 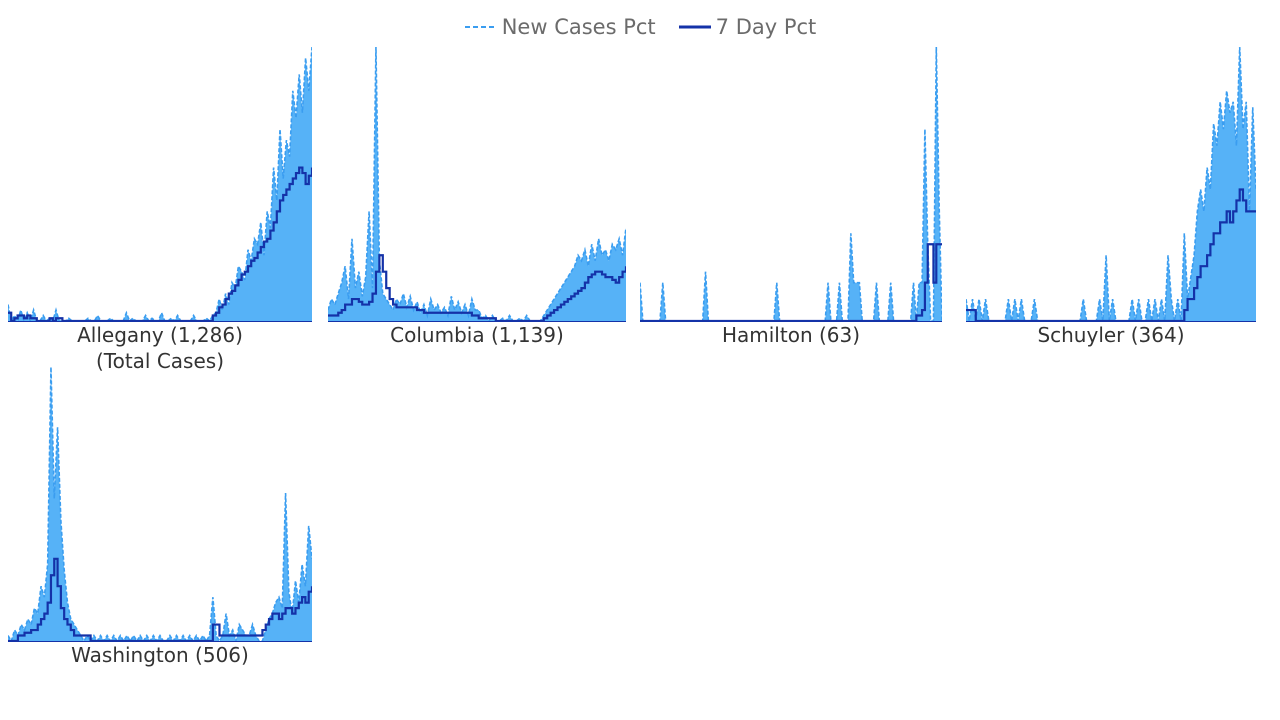 I want to click on legend-item: New Cases Pct, so click(x=560, y=27).